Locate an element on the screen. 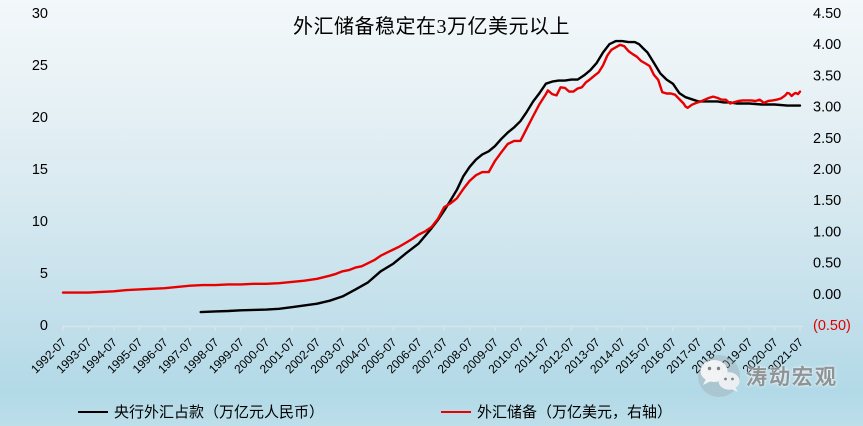  left-axis-label: 5 is located at coordinates (44, 274).